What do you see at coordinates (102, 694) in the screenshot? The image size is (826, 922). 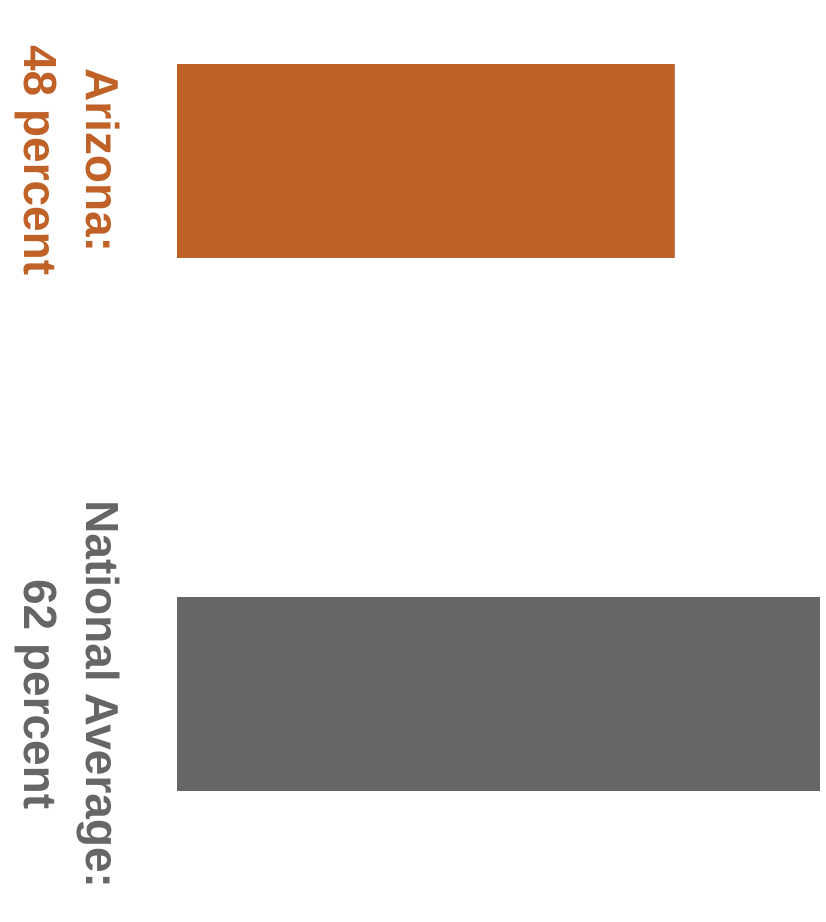 I see `category-label-national-average: National Average:` at bounding box center [102, 694].